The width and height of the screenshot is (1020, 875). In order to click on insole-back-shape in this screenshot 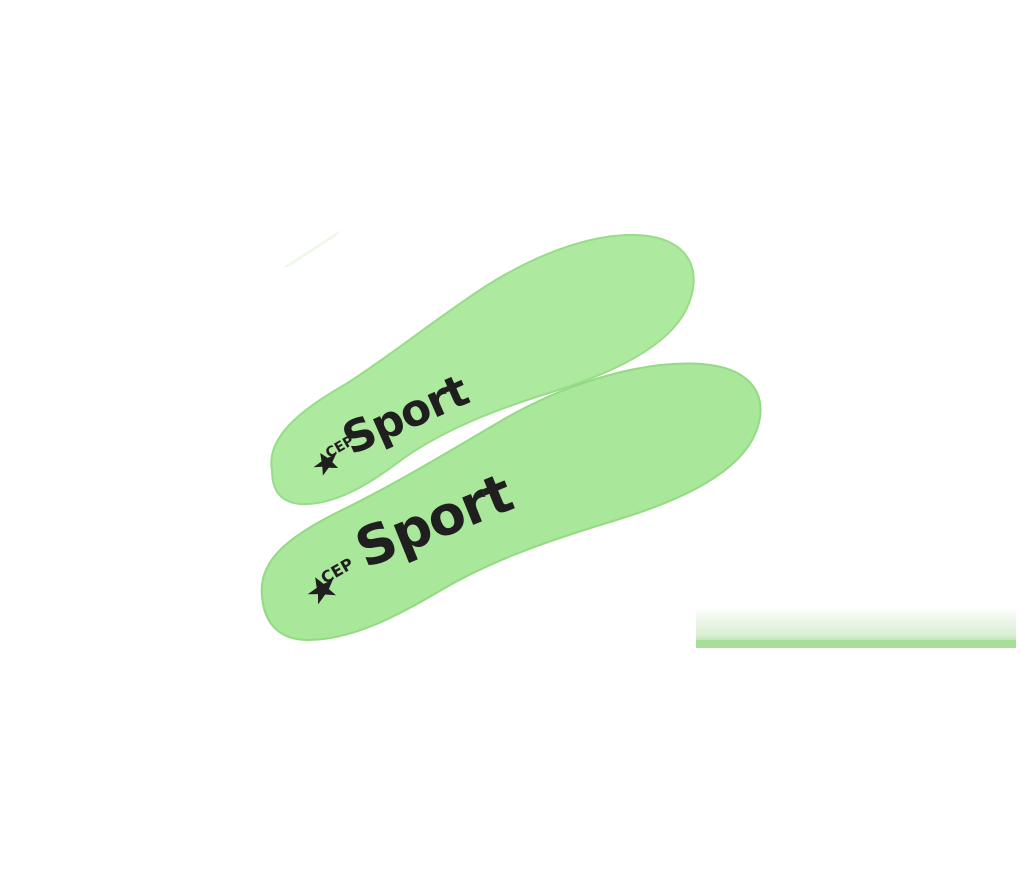, I will do `click(482, 370)`.